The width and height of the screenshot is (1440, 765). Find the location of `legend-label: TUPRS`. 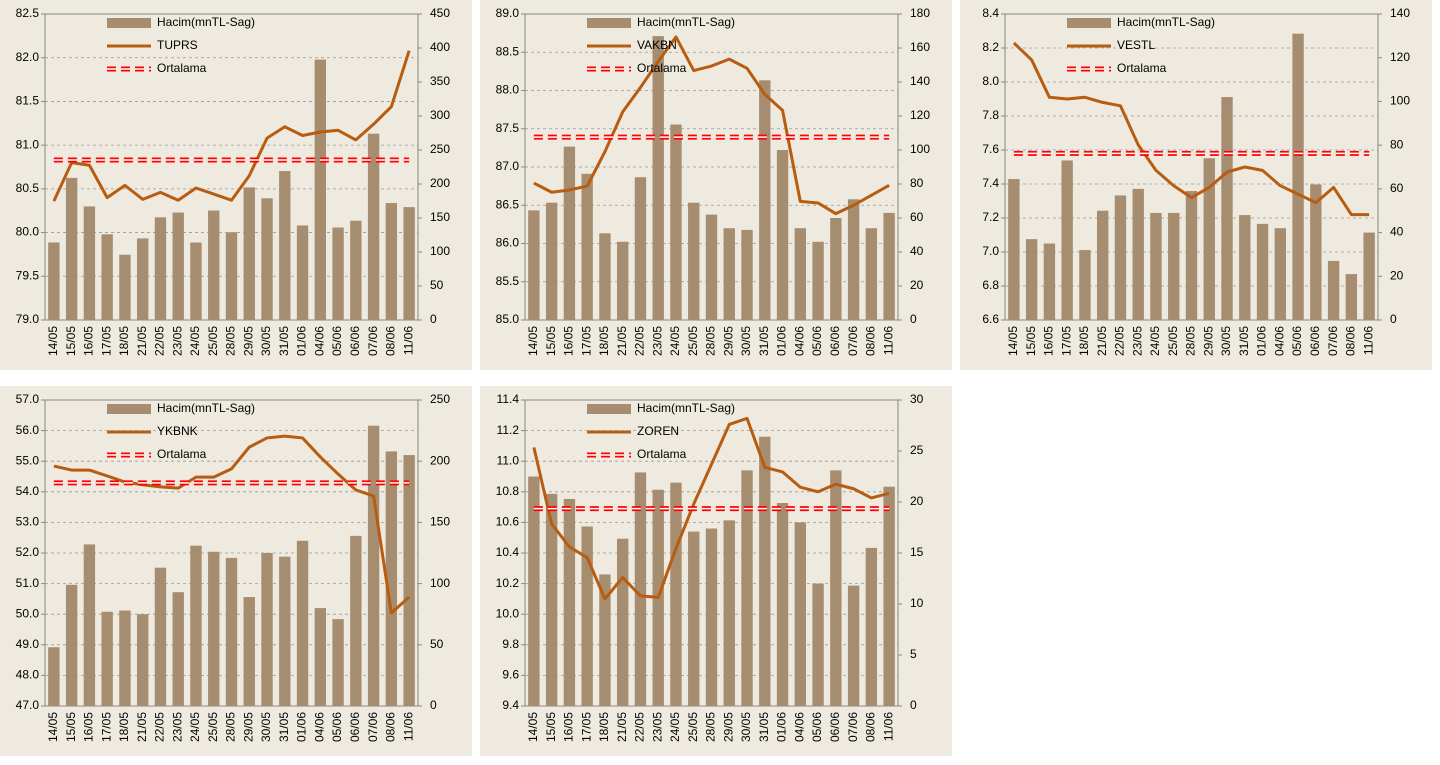

legend-label: TUPRS is located at coordinates (177, 45).